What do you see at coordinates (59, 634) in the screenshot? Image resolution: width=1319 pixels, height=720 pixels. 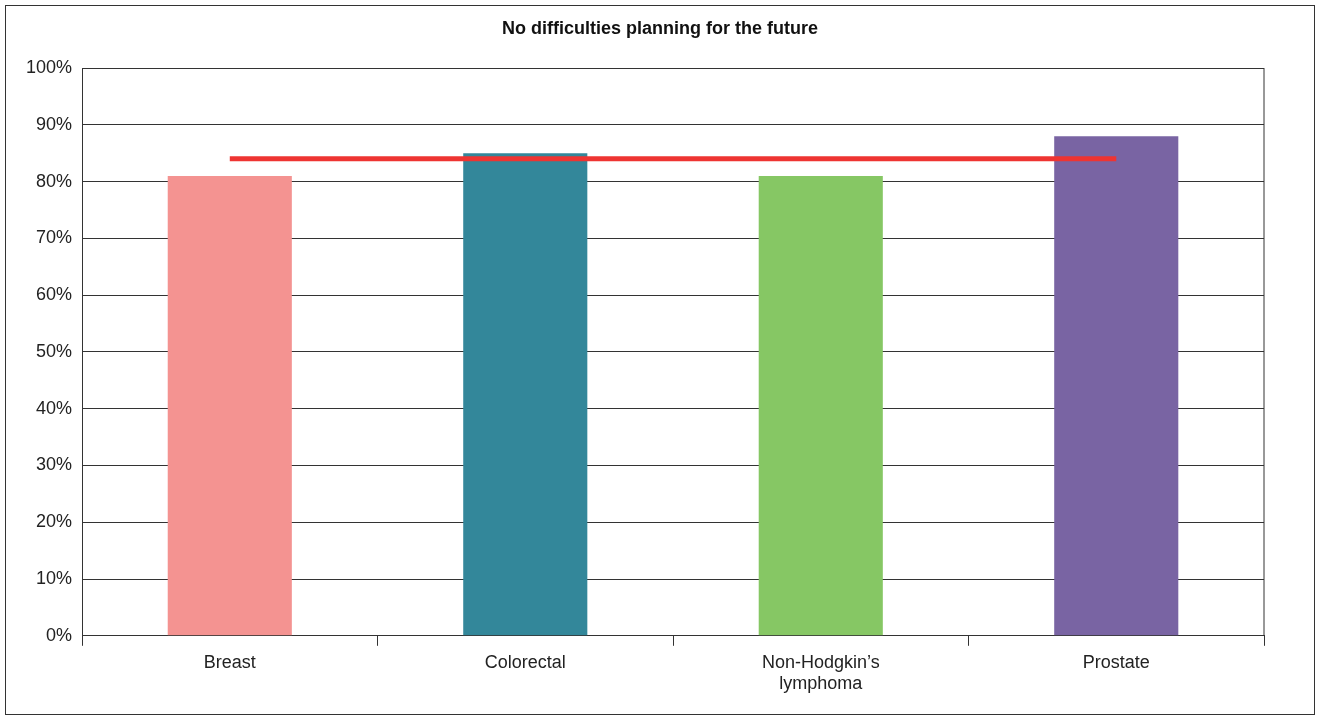 I see `y-tick-label: 0%` at bounding box center [59, 634].